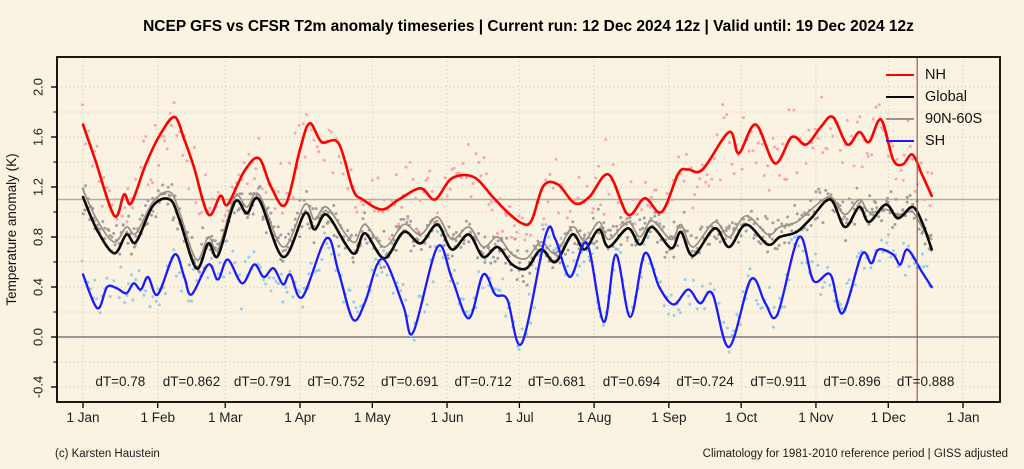 This screenshot has width=1024, height=469. I want to click on y-tick-label: -0.4, so click(37, 387).